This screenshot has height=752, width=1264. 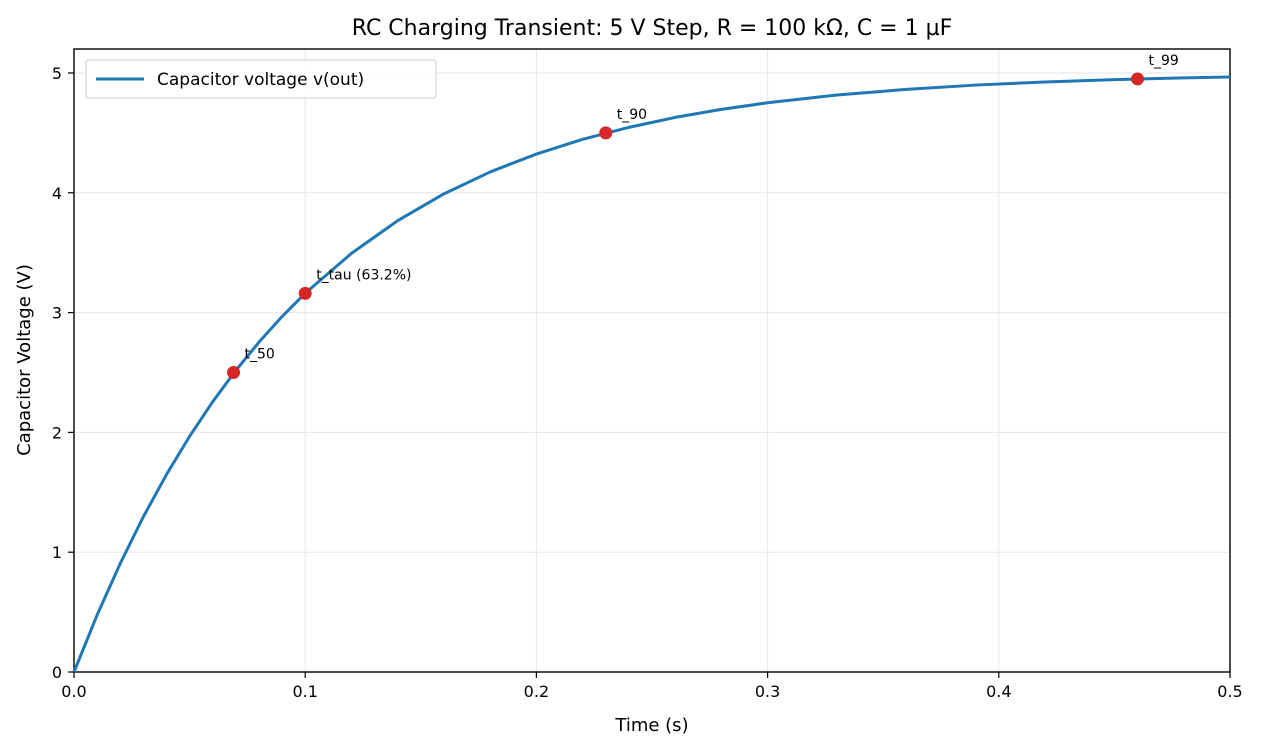 What do you see at coordinates (260, 354) in the screenshot?
I see `marker-label: t_50` at bounding box center [260, 354].